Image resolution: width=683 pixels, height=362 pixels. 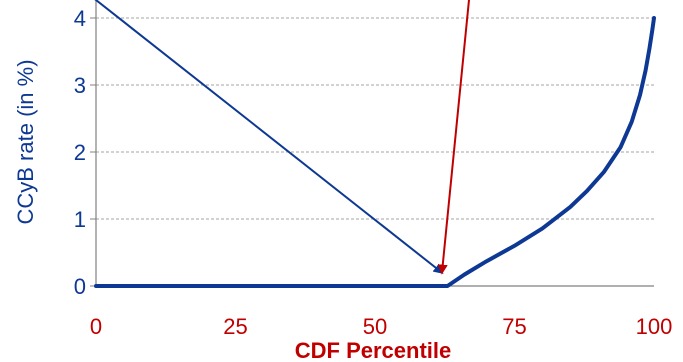 I want to click on x-tick-label-0: 0, so click(x=96, y=326).